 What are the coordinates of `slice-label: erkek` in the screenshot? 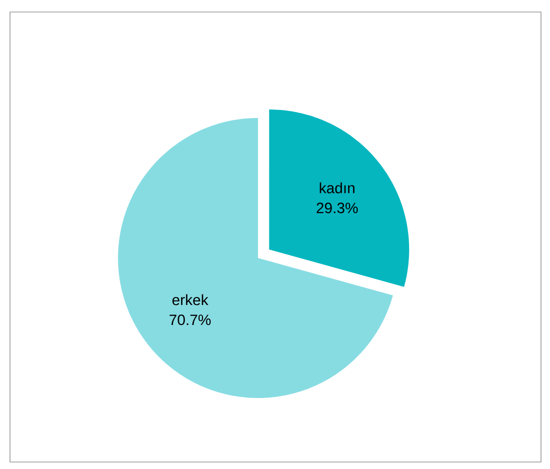 It's located at (190, 300).